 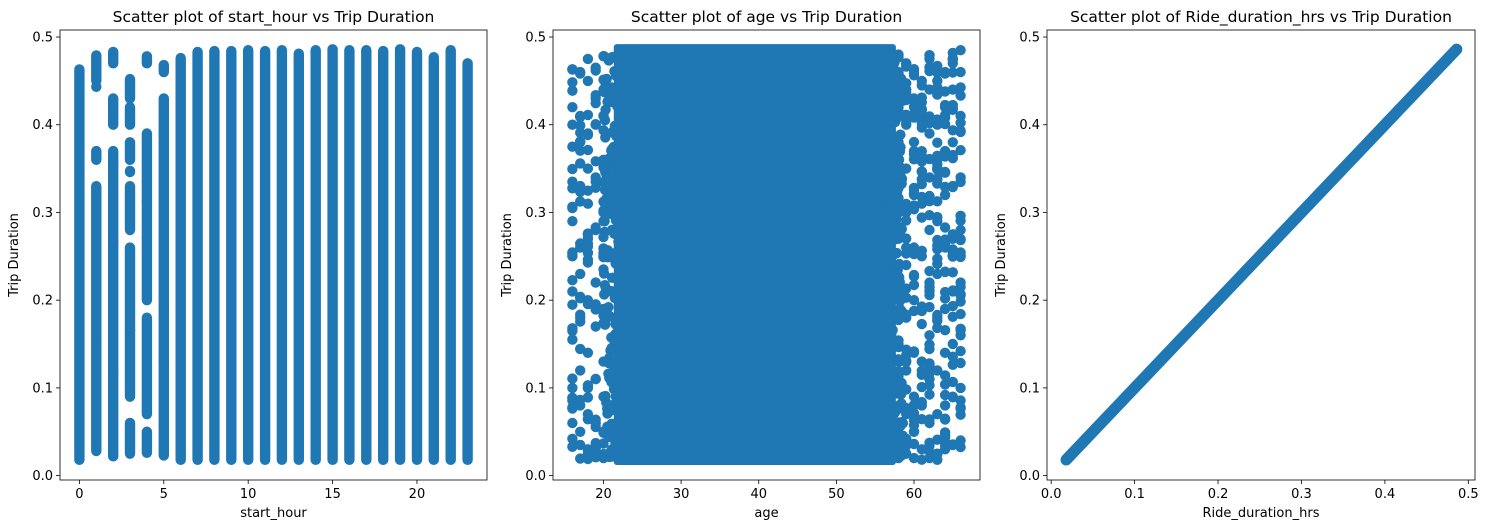 What do you see at coordinates (766, 513) in the screenshot?
I see `x-axis-label: age` at bounding box center [766, 513].